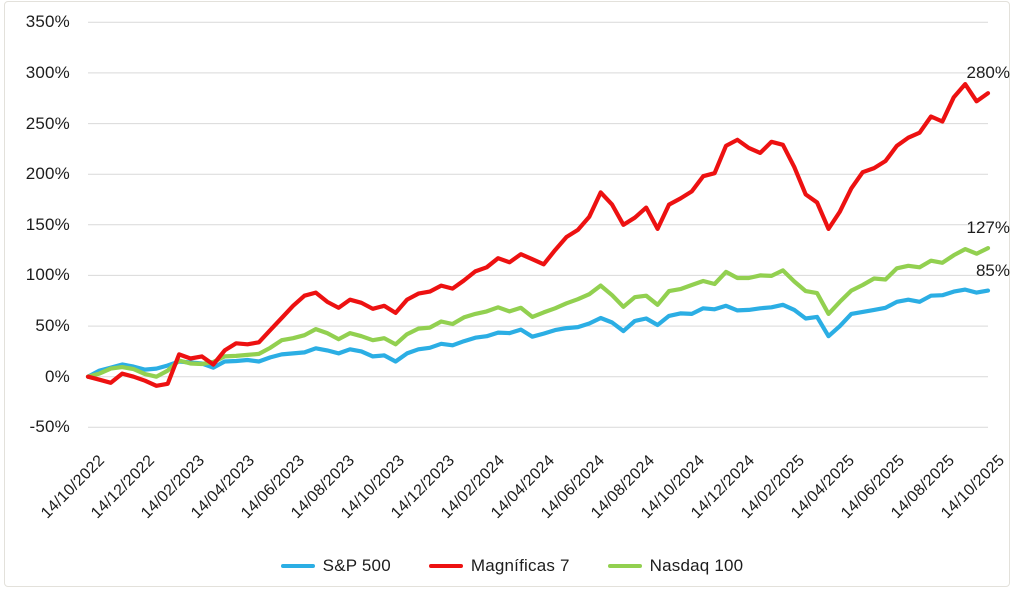  What do you see at coordinates (696, 565) in the screenshot?
I see `legend-label: Nasdaq 100` at bounding box center [696, 565].